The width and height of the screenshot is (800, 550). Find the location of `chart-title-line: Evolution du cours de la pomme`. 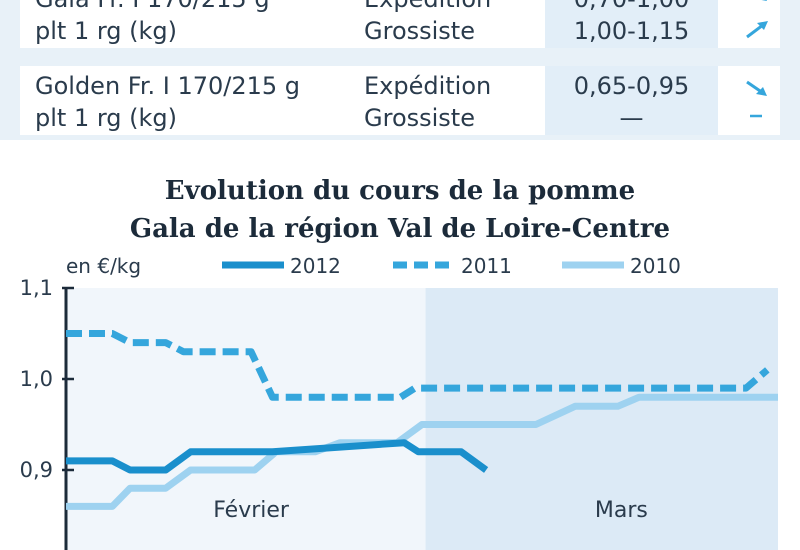

chart-title-line: Evolution du cours de la pomme is located at coordinates (400, 191).